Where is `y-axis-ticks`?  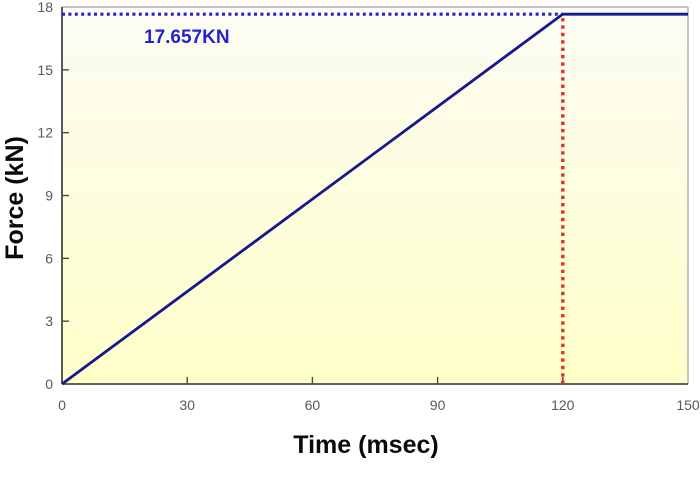
y-axis-ticks is located at coordinates (65, 195).